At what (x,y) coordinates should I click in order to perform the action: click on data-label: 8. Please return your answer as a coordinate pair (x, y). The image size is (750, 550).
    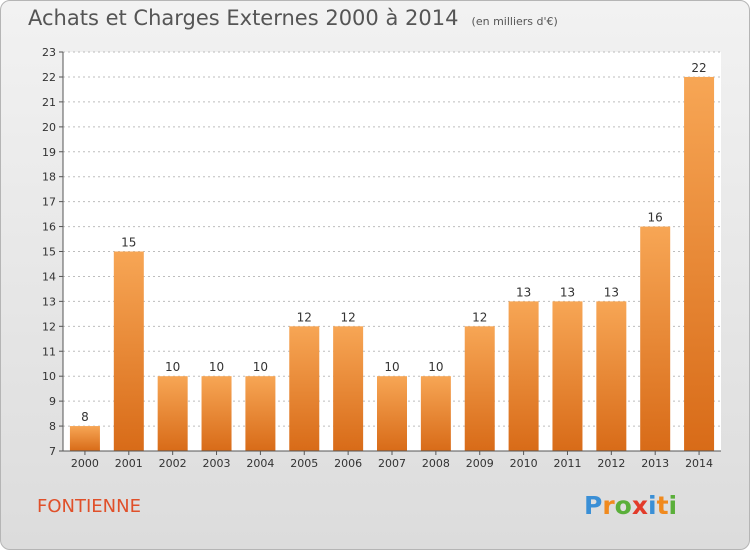
    Looking at the image, I should click on (85, 417).